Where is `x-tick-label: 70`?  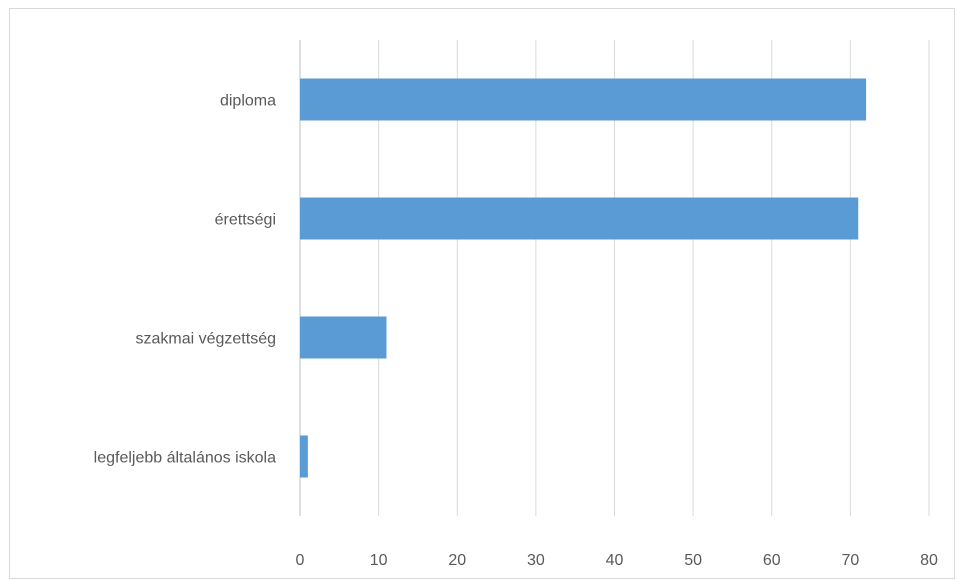 x-tick-label: 70 is located at coordinates (850, 560).